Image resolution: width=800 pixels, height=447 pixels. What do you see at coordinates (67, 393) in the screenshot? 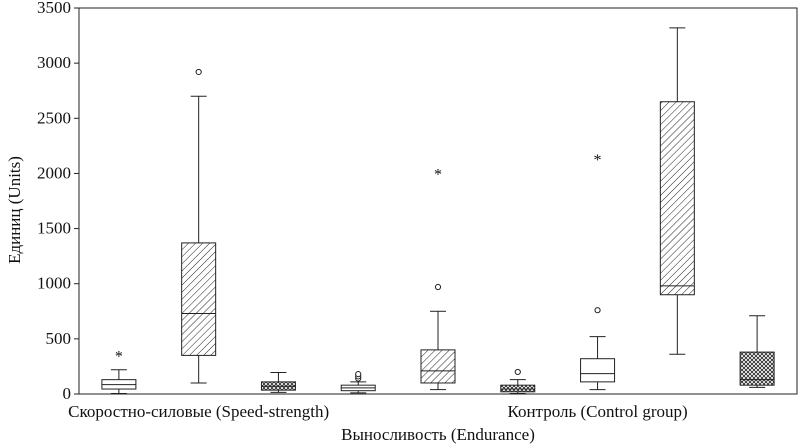
I see `y-tick-label: 0` at bounding box center [67, 393].